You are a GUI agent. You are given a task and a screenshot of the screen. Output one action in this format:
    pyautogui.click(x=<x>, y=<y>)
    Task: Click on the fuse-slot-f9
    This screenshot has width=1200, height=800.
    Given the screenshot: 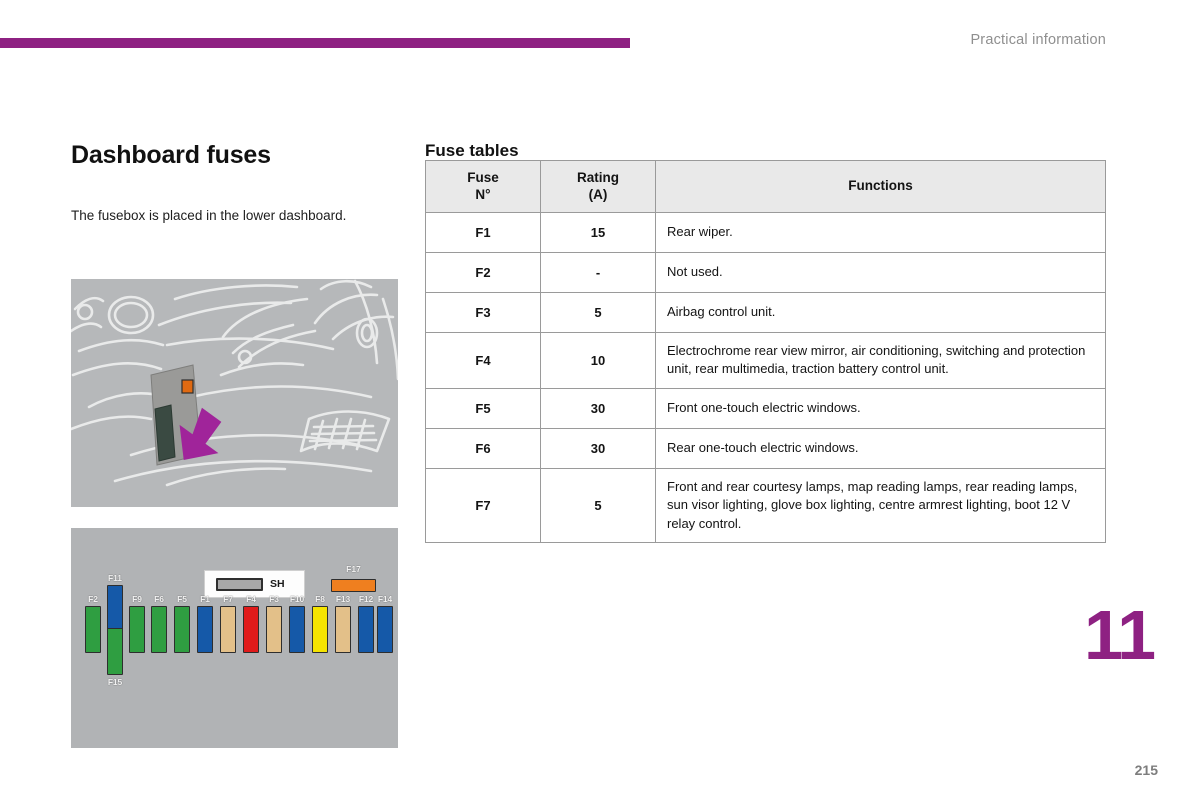 What is the action you would take?
    pyautogui.click(x=137, y=629)
    